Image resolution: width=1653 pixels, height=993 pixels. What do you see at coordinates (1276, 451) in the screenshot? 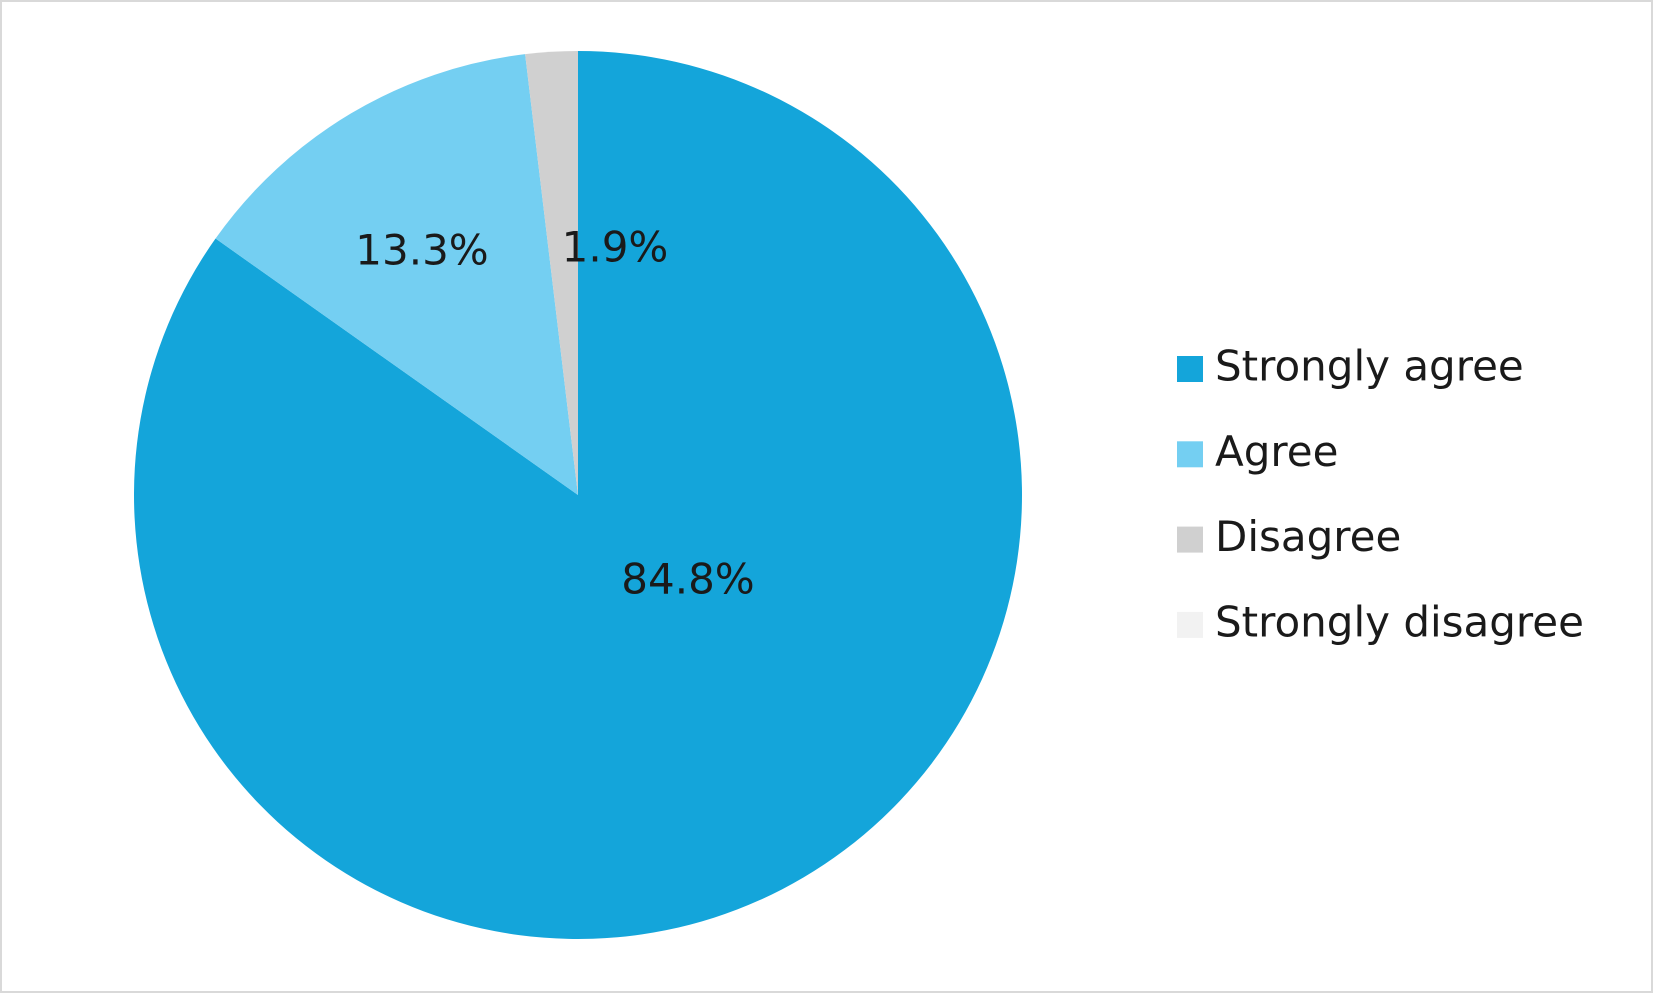
I see `legend-label: Agree` at bounding box center [1276, 451].